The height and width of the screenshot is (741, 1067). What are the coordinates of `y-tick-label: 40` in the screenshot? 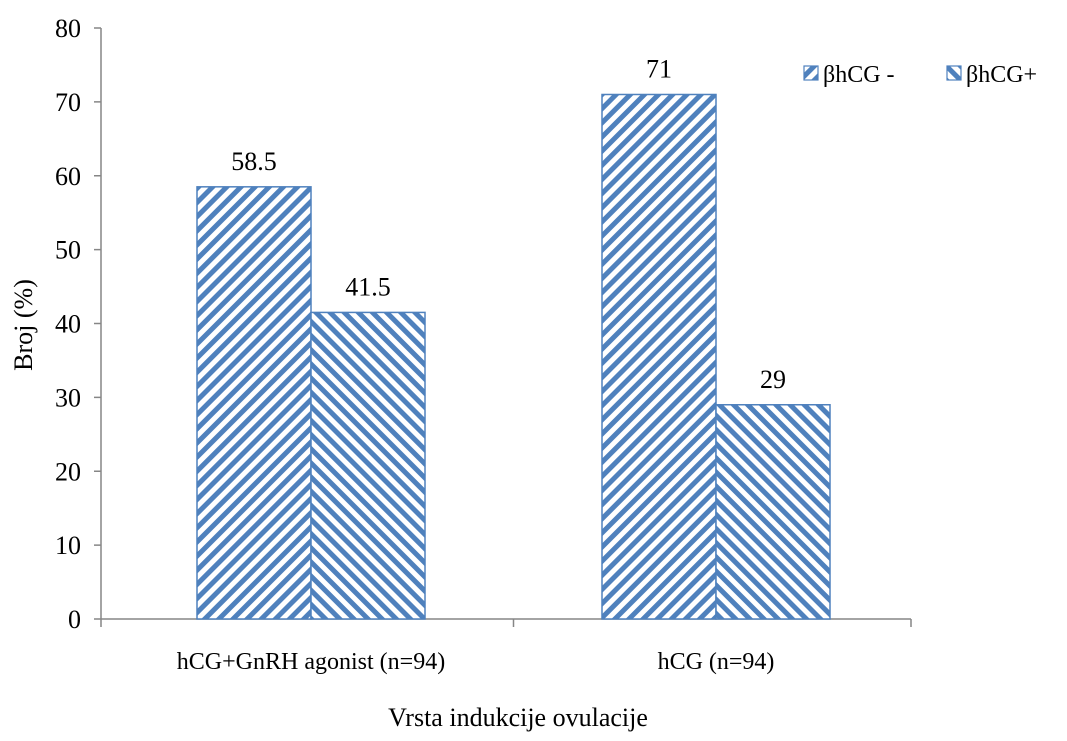 It's located at (68, 324).